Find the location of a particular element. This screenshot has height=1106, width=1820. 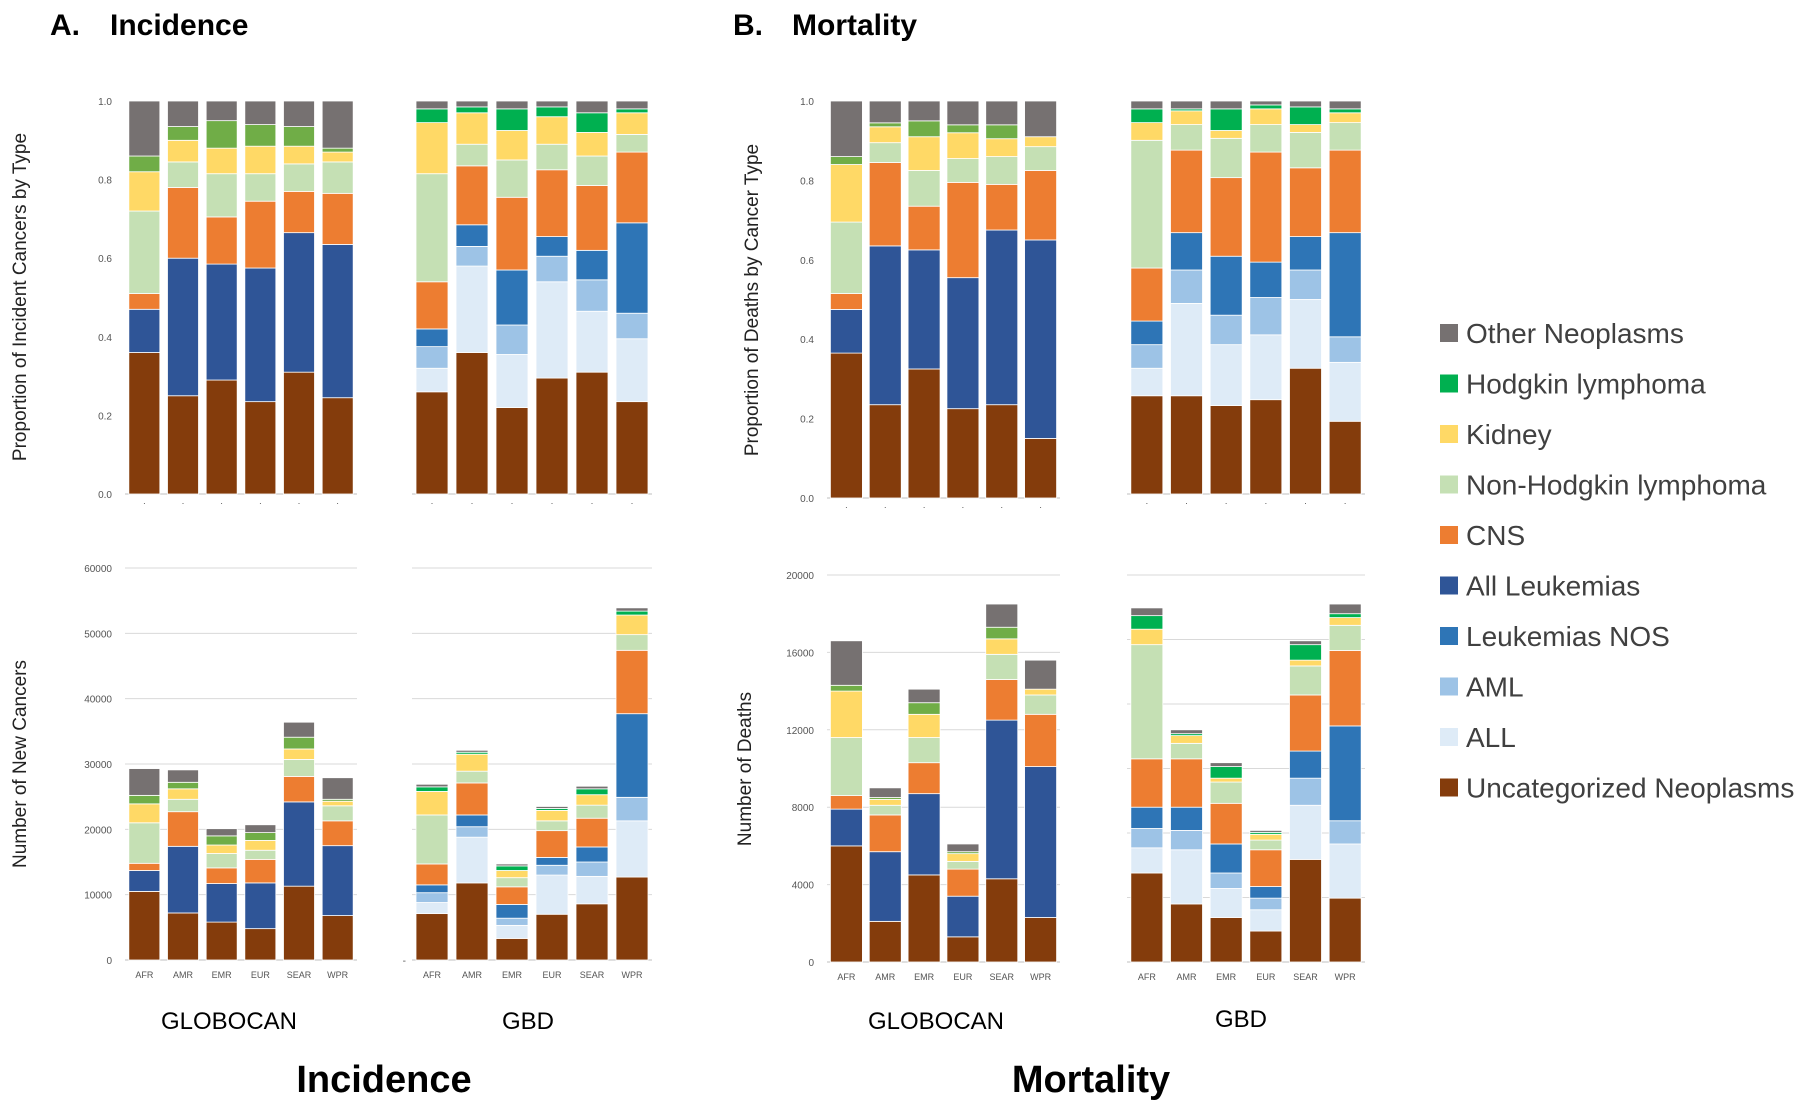

y-axis-label: Proportion of Incident Cancers by Type is located at coordinates (20, 297).